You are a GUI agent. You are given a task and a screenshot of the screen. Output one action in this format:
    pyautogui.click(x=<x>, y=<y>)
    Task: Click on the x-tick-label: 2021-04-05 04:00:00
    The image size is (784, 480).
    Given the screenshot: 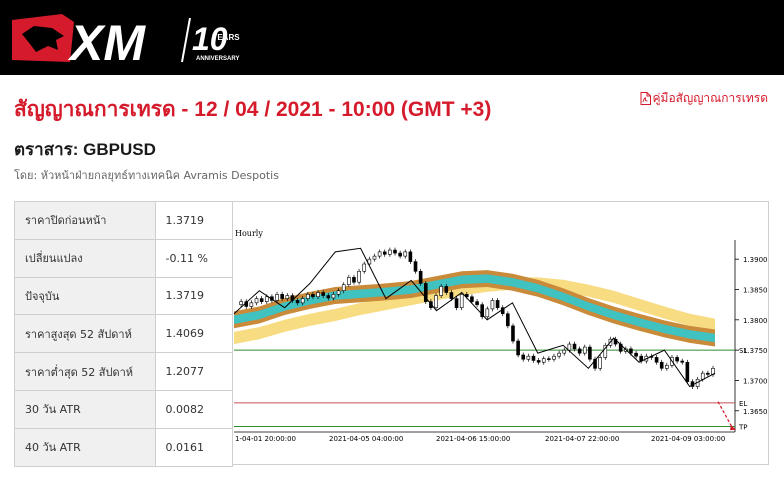 What is the action you would take?
    pyautogui.click(x=366, y=439)
    